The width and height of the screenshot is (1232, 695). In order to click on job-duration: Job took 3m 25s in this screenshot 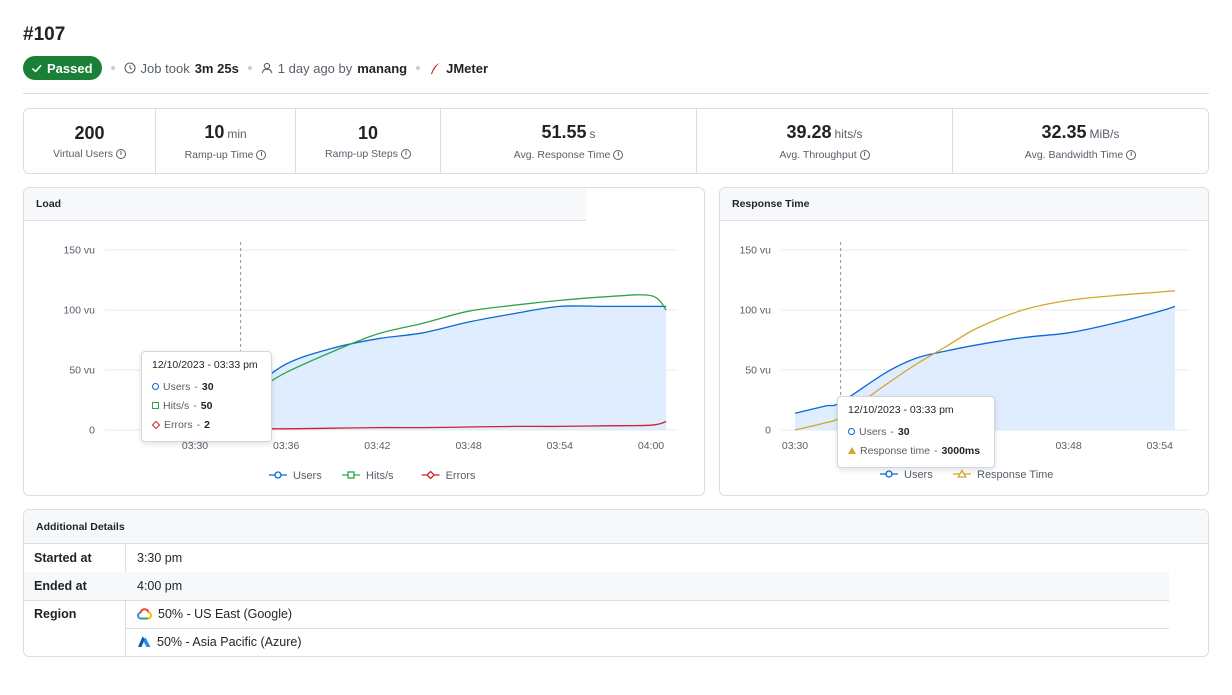, I will do `click(181, 68)`.